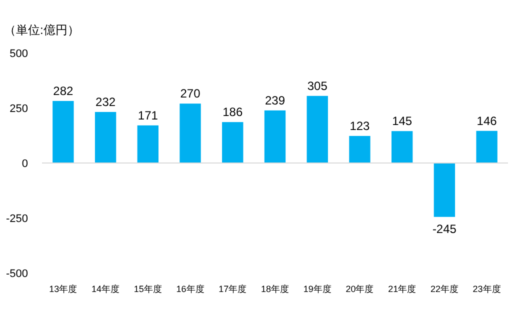  I want to click on data-label: 232, so click(106, 101).